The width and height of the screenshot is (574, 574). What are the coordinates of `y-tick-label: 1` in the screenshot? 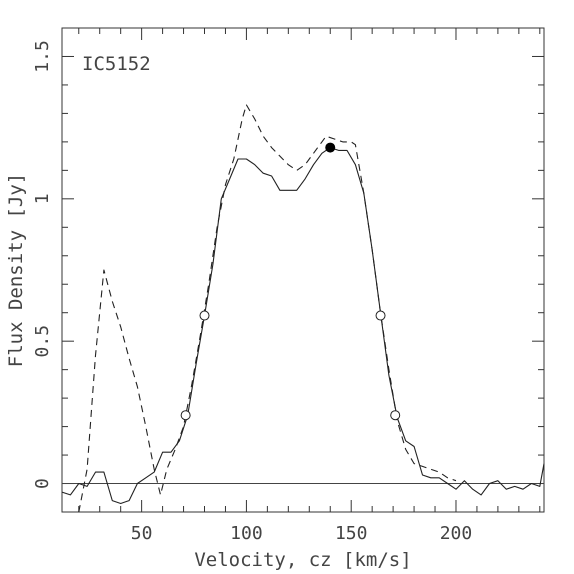 It's located at (42, 198).